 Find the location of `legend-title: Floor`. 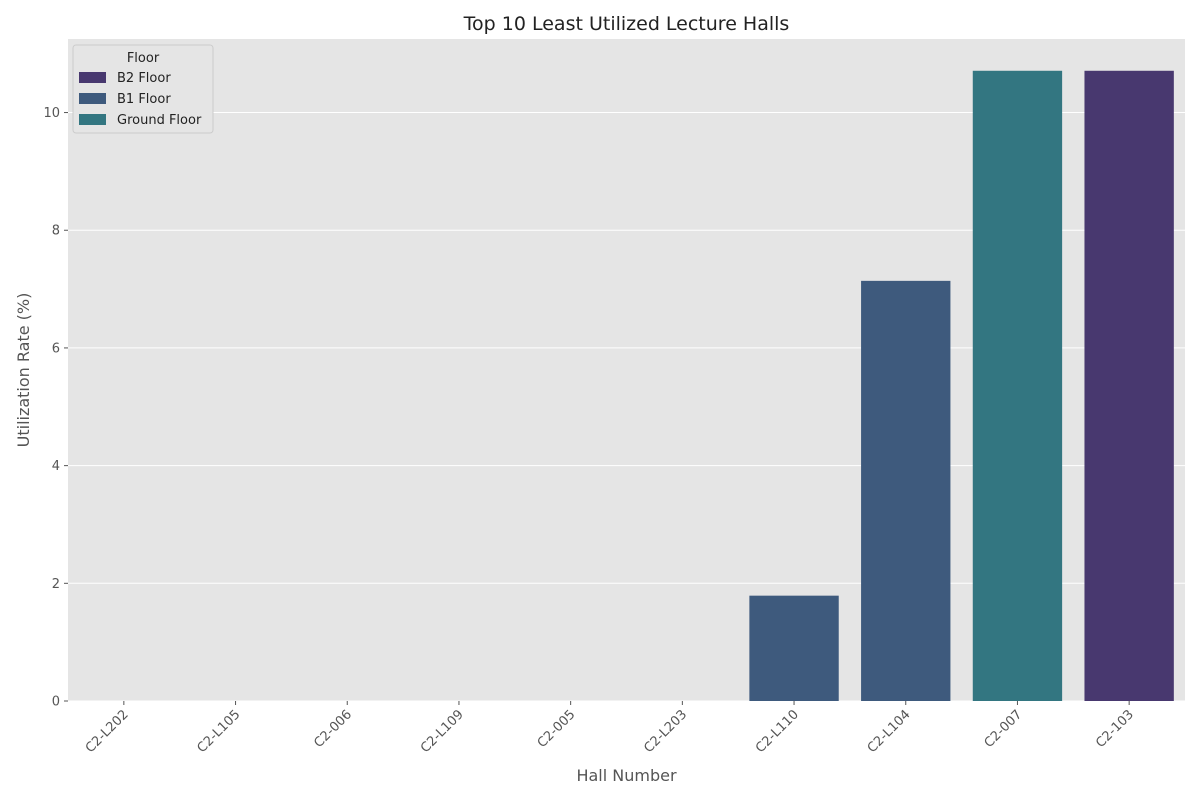

legend-title: Floor is located at coordinates (143, 58).